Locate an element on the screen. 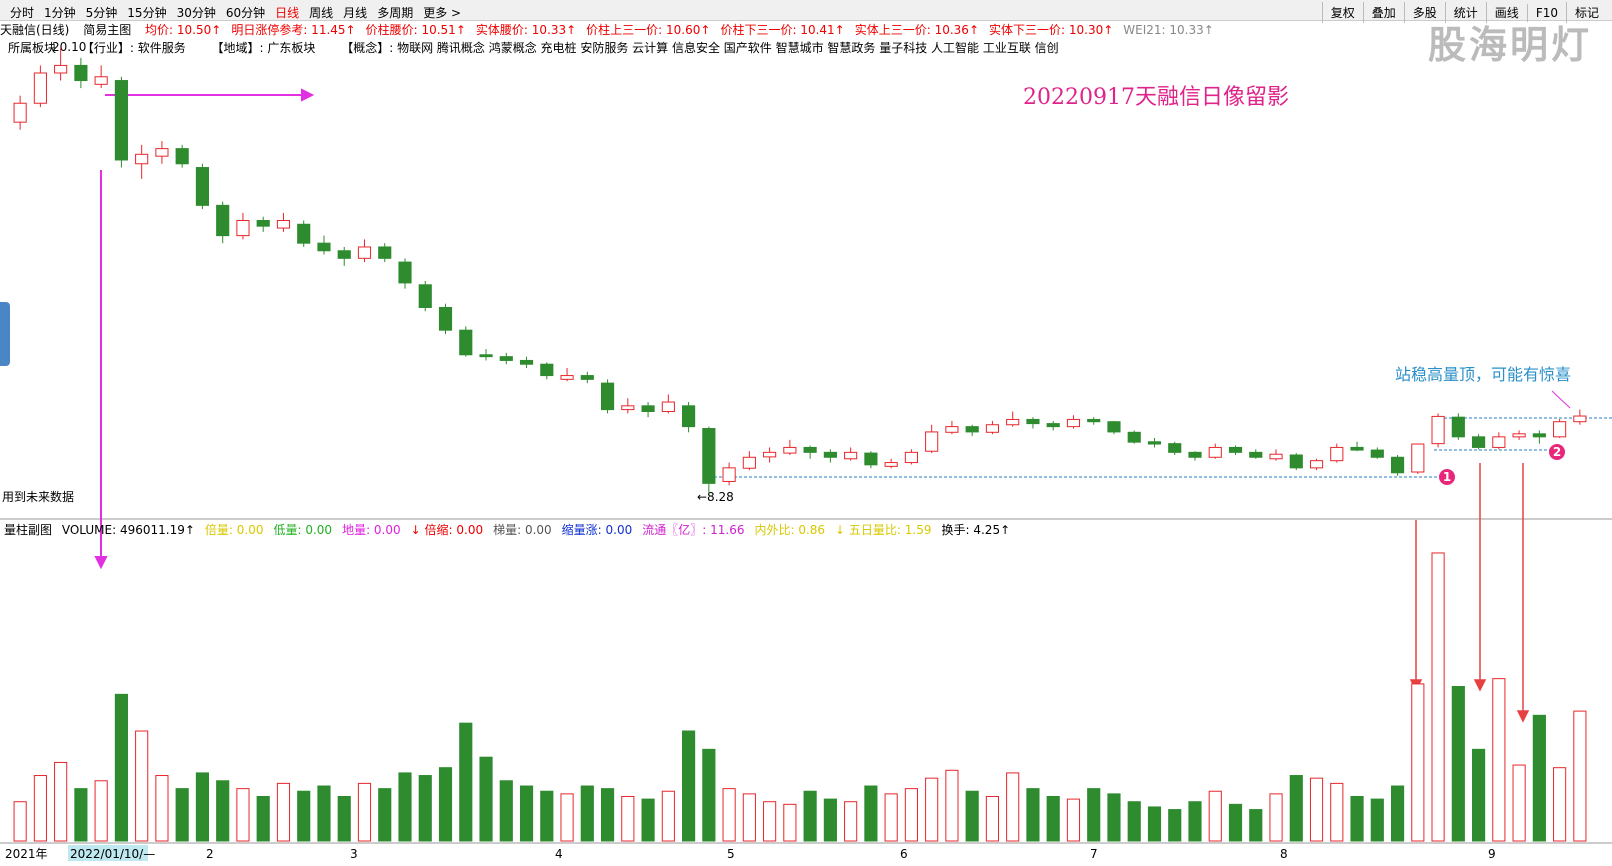 The width and height of the screenshot is (1612, 866). period-tab: 60分钟 is located at coordinates (245, 13).